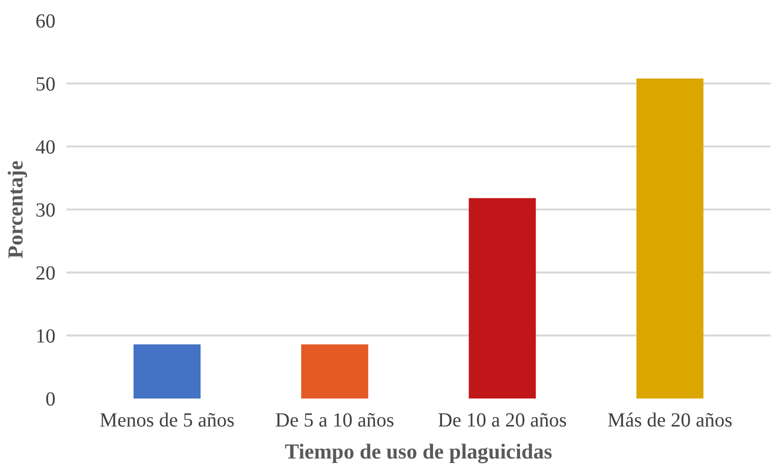 This screenshot has width=775, height=466. Describe the element at coordinates (46, 85) in the screenshot. I see `y-tick-label: 50` at that location.